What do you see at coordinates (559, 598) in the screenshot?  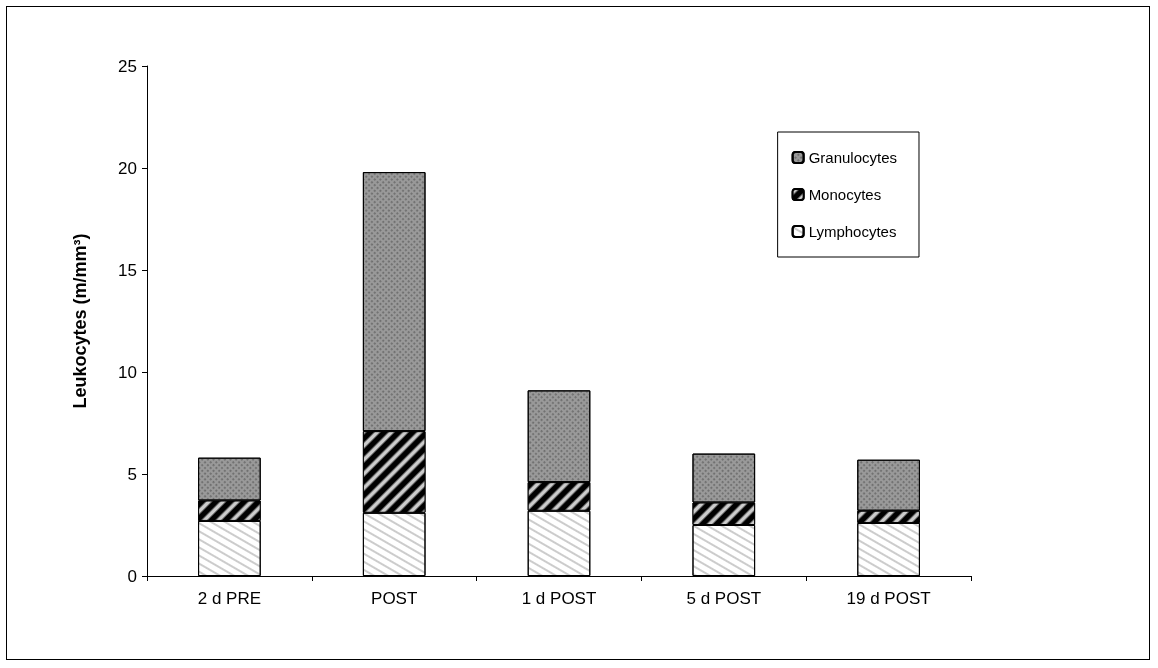 I see `x-tick-label: 1 d POST` at bounding box center [559, 598].